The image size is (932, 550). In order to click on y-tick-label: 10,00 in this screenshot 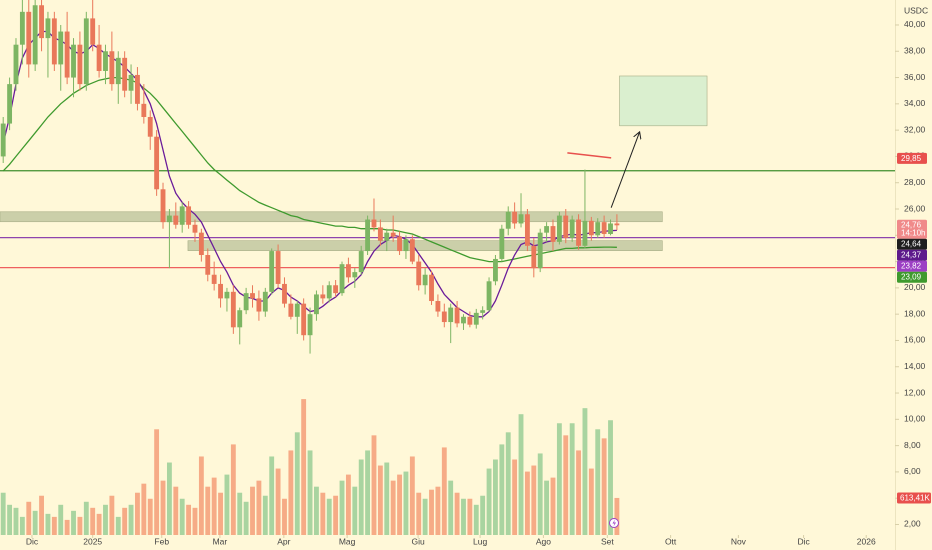, I will do `click(915, 419)`.